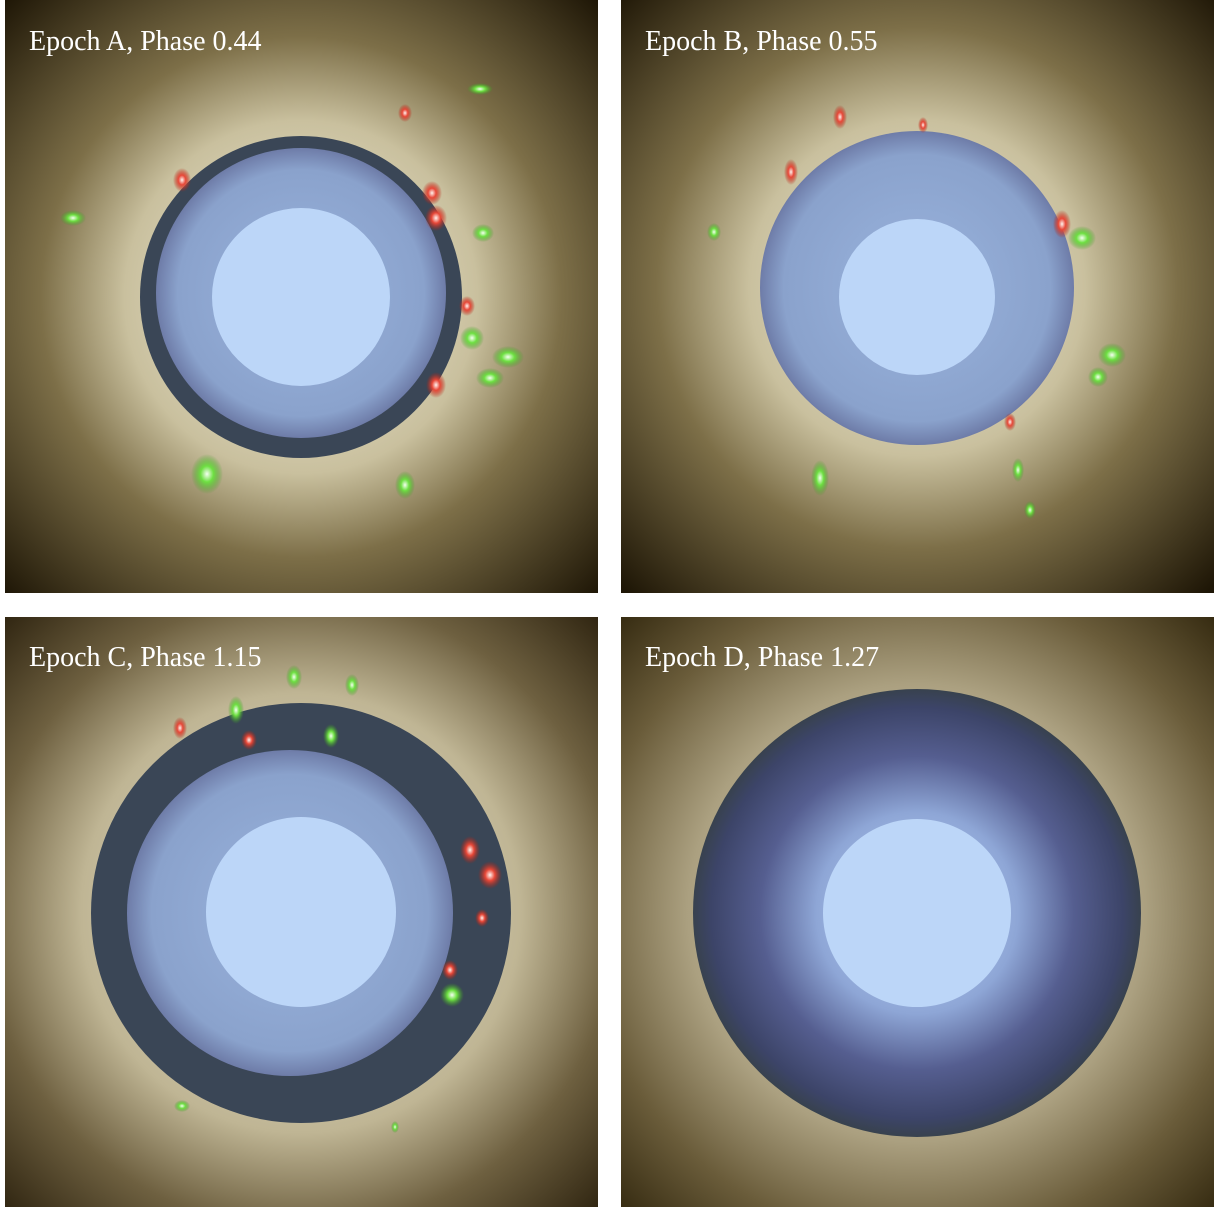 The image size is (1217, 1207). Describe the element at coordinates (761, 41) in the screenshot. I see `panel-label: Epoch B, Phase 0.55` at that location.